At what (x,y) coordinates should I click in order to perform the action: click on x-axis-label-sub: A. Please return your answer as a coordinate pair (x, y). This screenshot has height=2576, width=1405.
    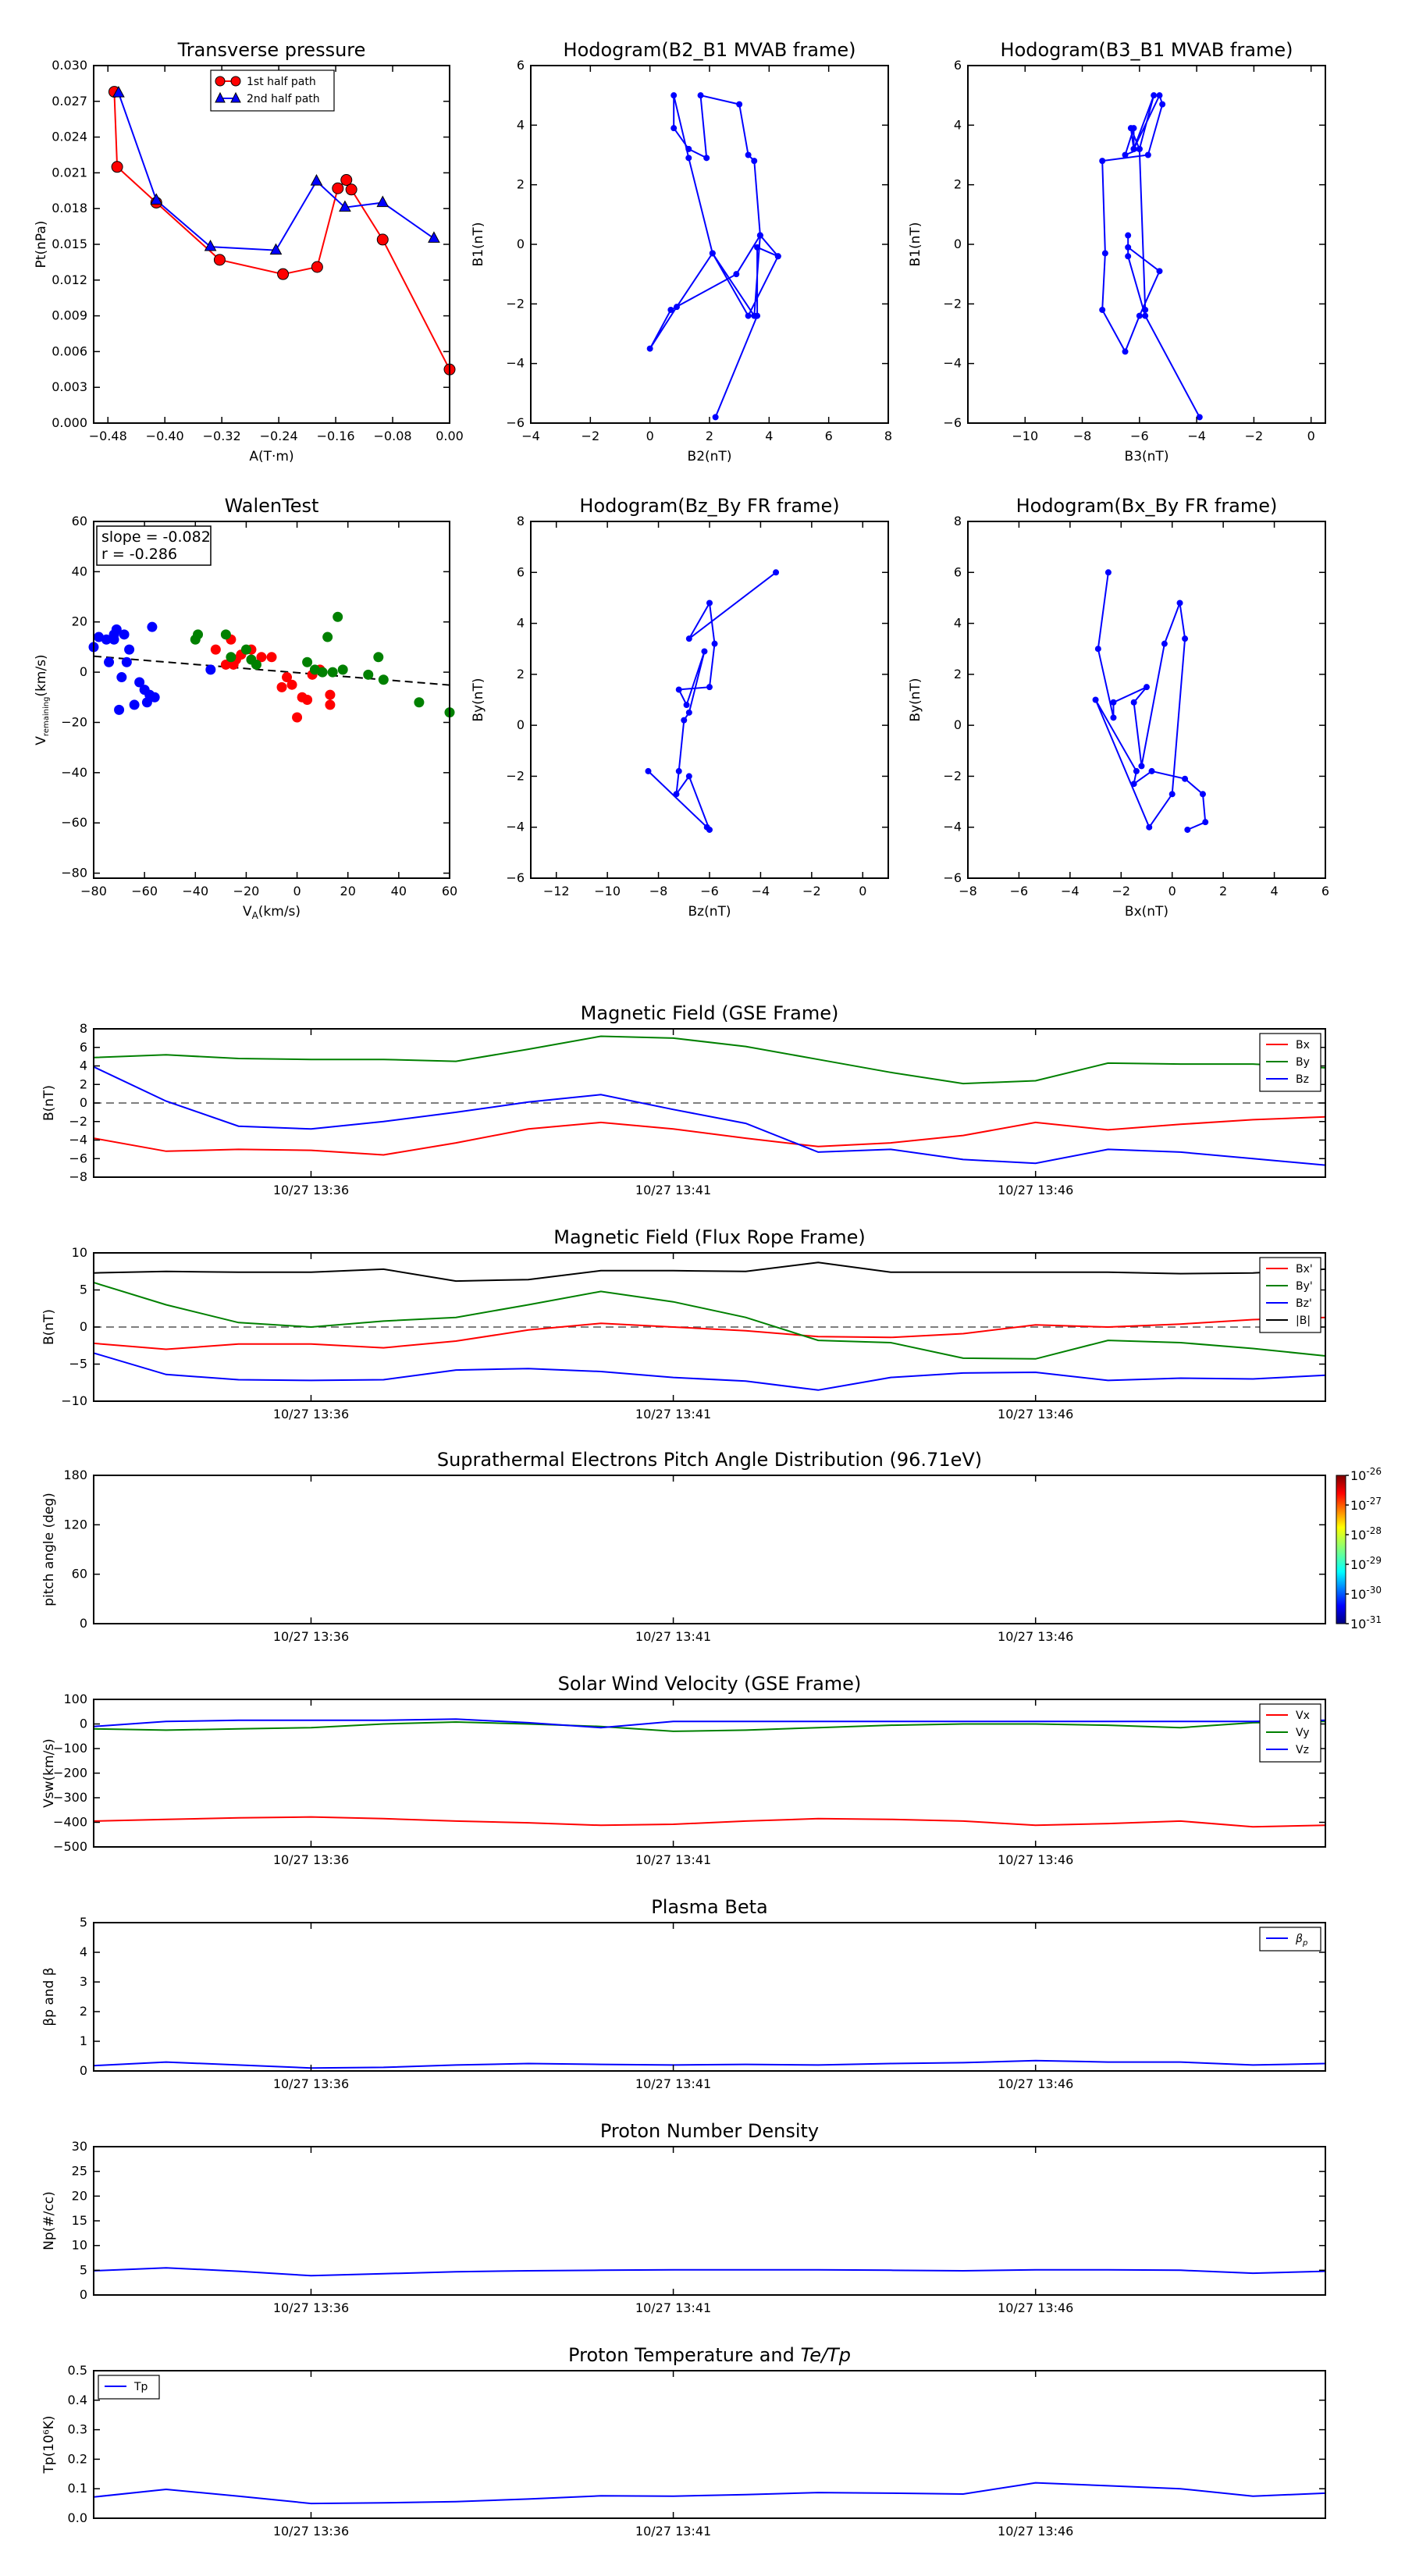
    Looking at the image, I should click on (256, 915).